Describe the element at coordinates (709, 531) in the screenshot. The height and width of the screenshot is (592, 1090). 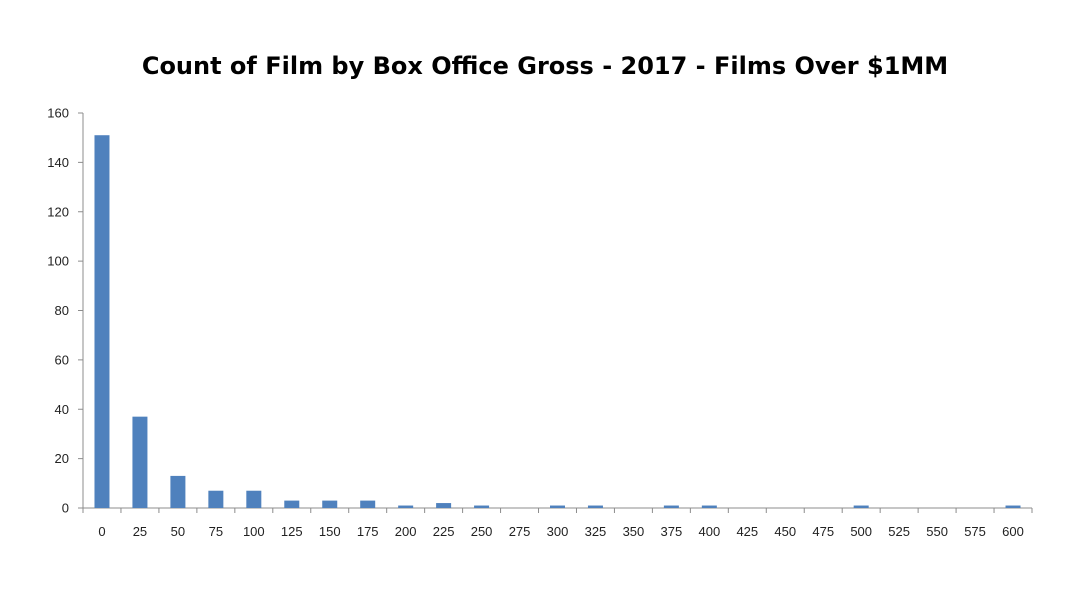
I see `x-tick-label: 400` at that location.